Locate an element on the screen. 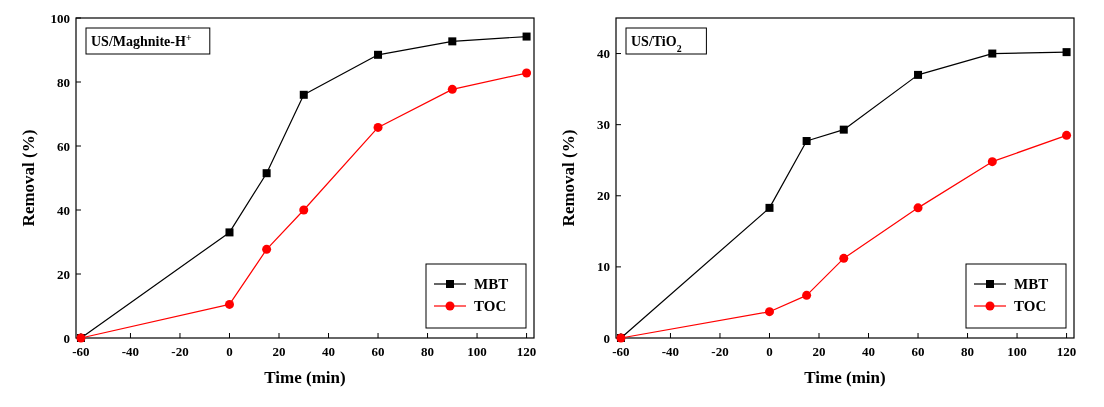 The width and height of the screenshot is (1104, 407). y-tick-label: 100 is located at coordinates (60, 18).